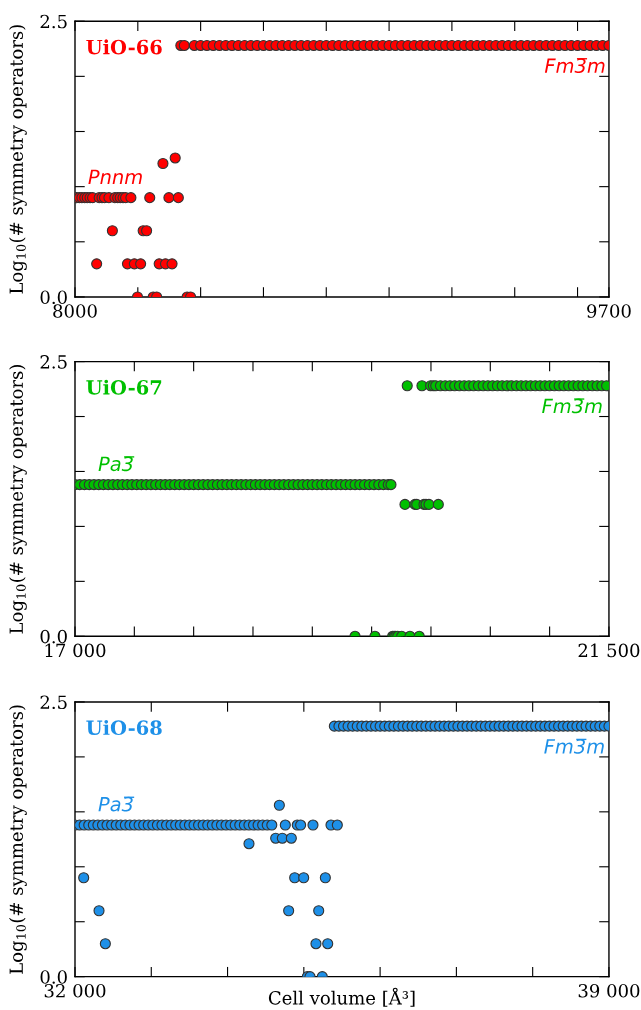 The height and width of the screenshot is (1010, 641). What do you see at coordinates (75, 650) in the screenshot?
I see `x-tick-label: 17 000` at bounding box center [75, 650].